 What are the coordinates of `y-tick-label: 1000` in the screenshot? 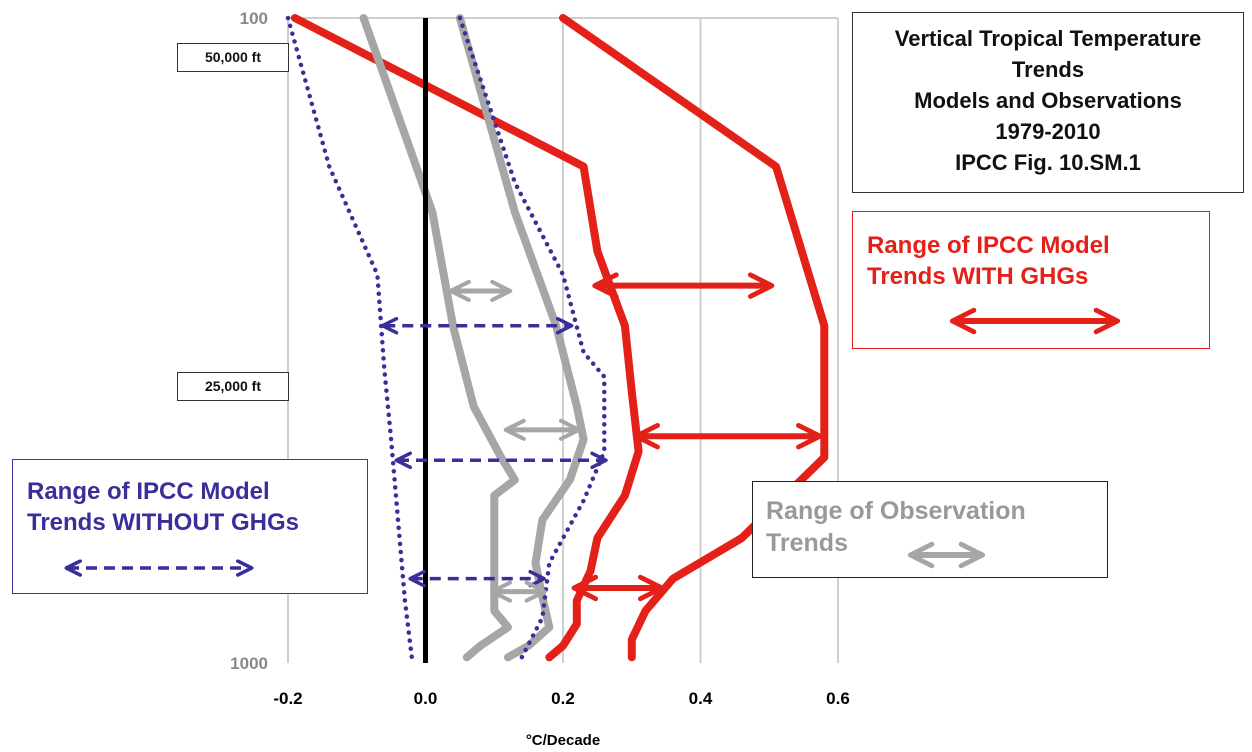 It's located at (249, 663).